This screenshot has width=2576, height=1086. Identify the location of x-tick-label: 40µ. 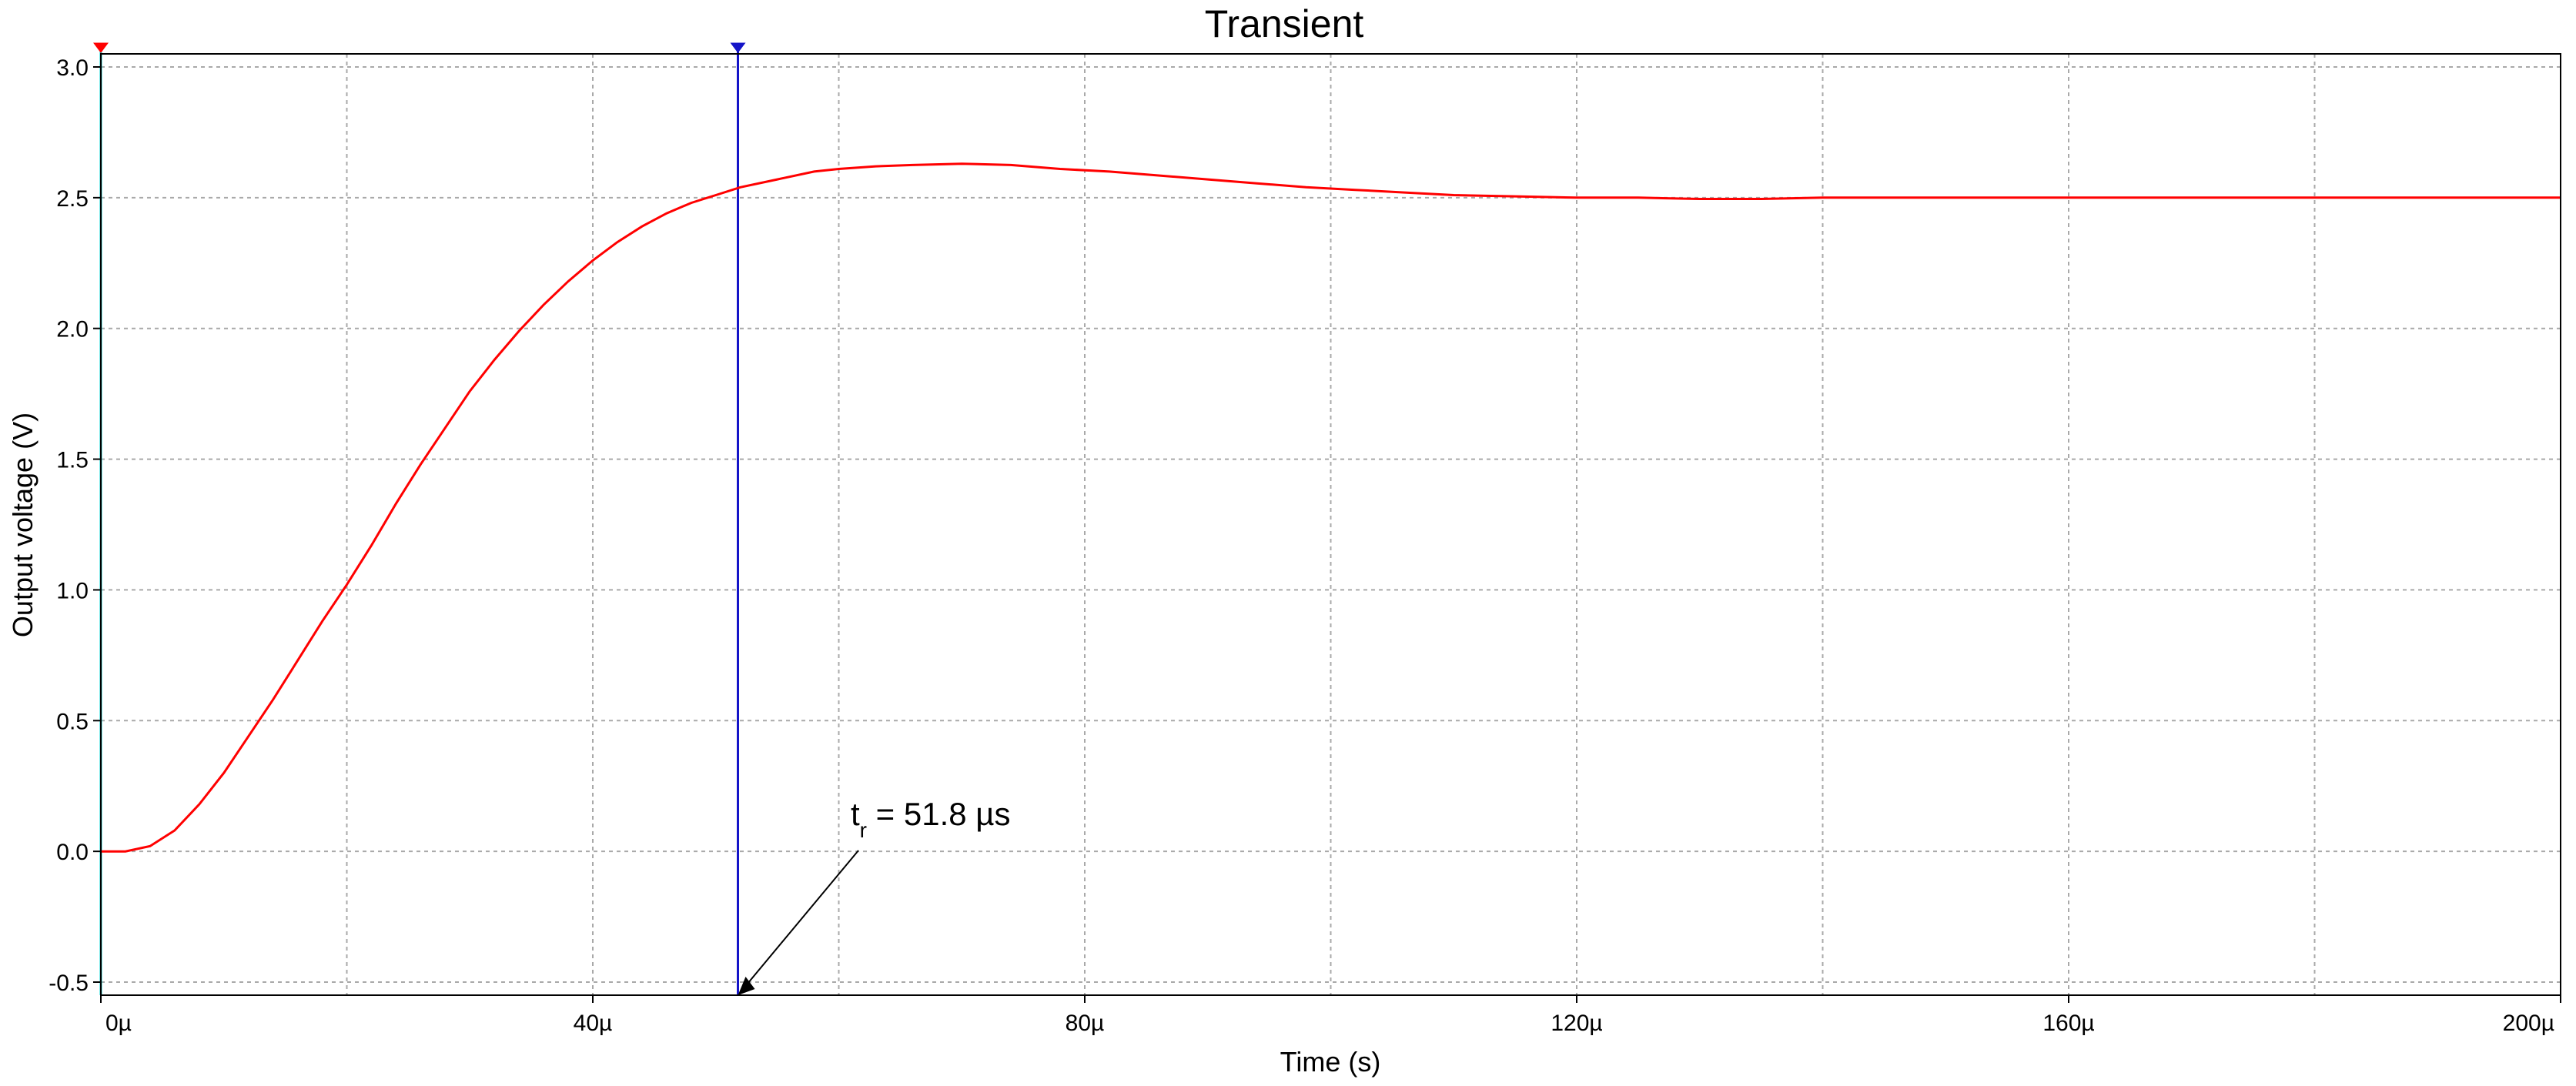
(593, 1023).